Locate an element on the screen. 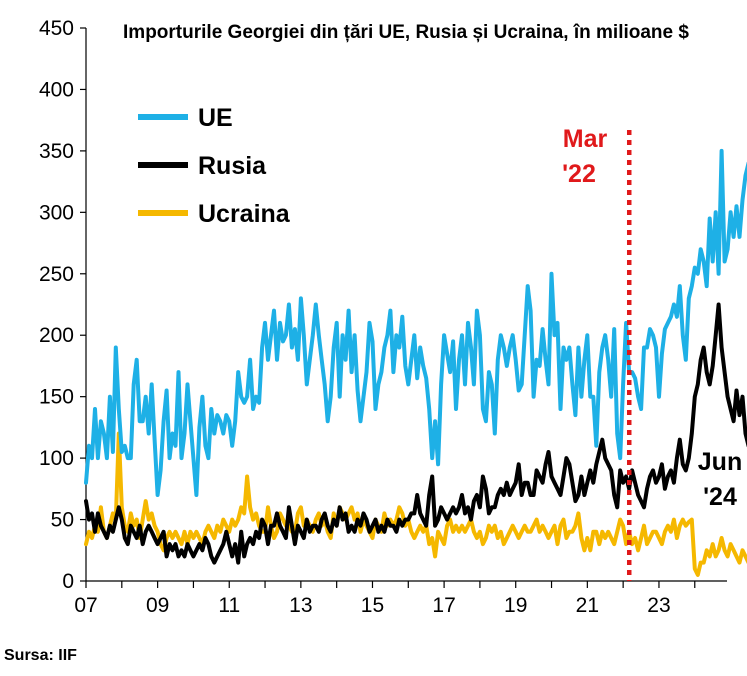 The width and height of the screenshot is (747, 676). y-tick-label: 400 is located at coordinates (56, 89).